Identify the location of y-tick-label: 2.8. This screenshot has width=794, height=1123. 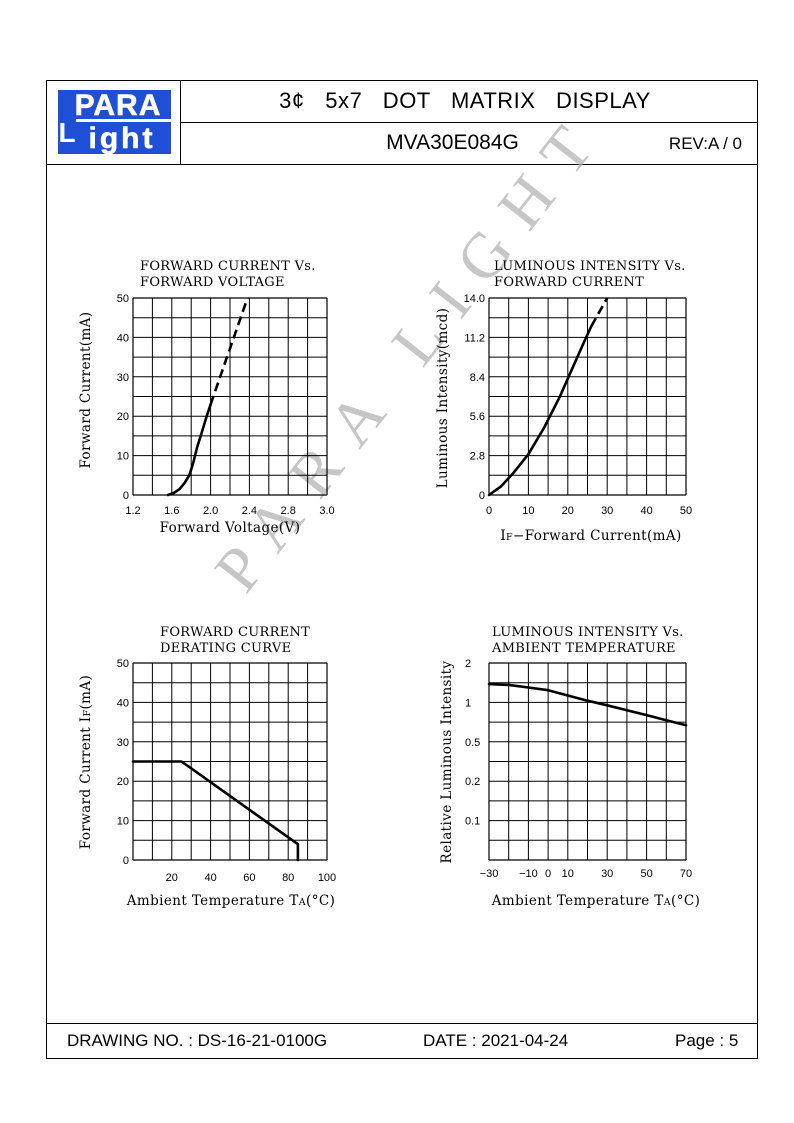
(477, 457).